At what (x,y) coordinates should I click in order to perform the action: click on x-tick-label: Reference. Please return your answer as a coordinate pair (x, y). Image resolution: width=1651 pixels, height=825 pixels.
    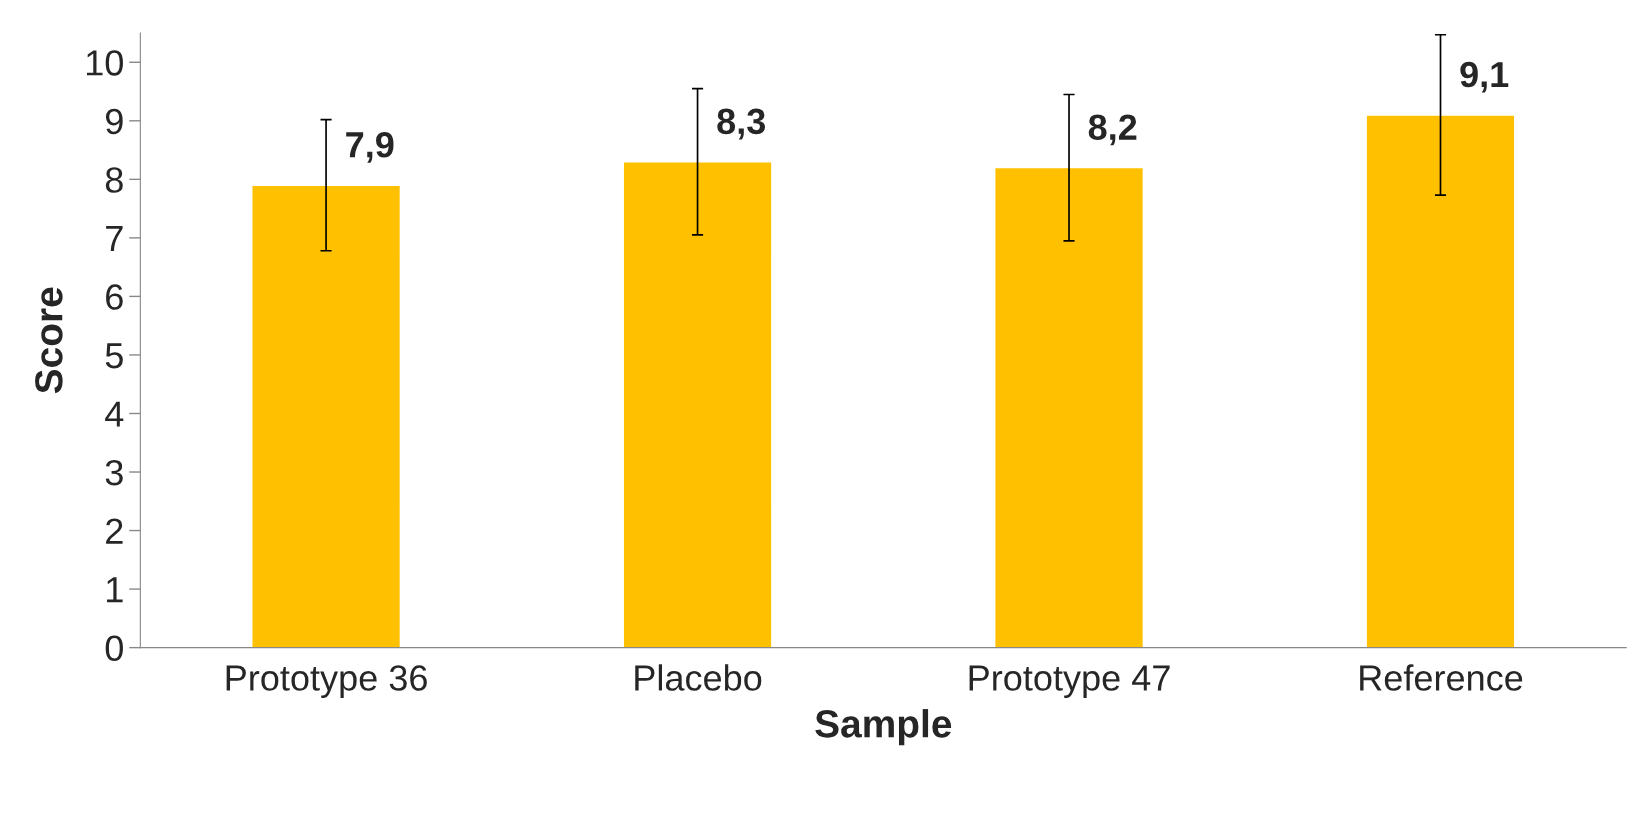
    Looking at the image, I should click on (1441, 677).